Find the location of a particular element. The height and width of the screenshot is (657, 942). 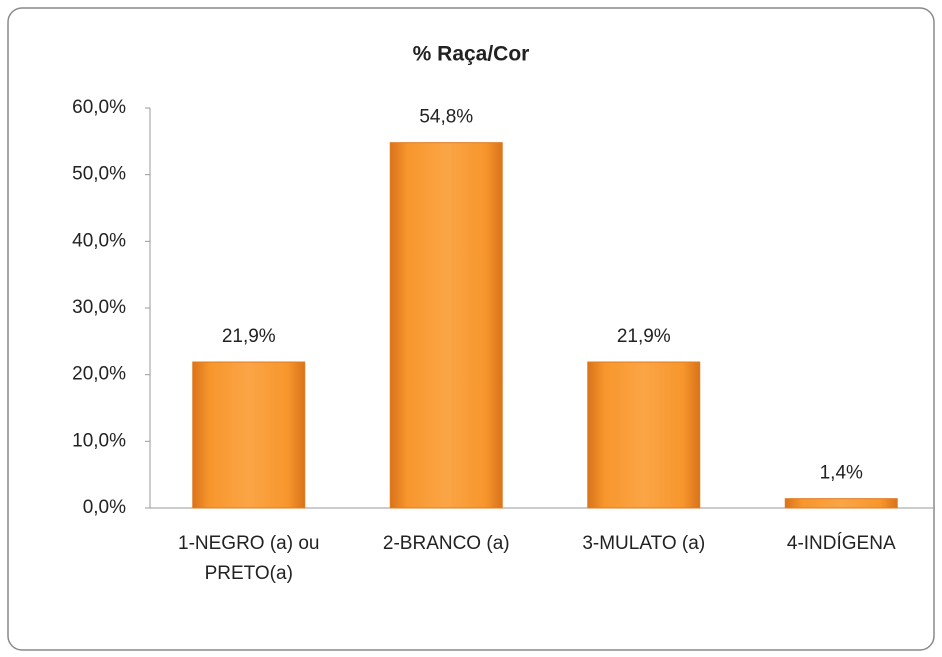

y-tick-label: 50,0% is located at coordinates (99, 174).